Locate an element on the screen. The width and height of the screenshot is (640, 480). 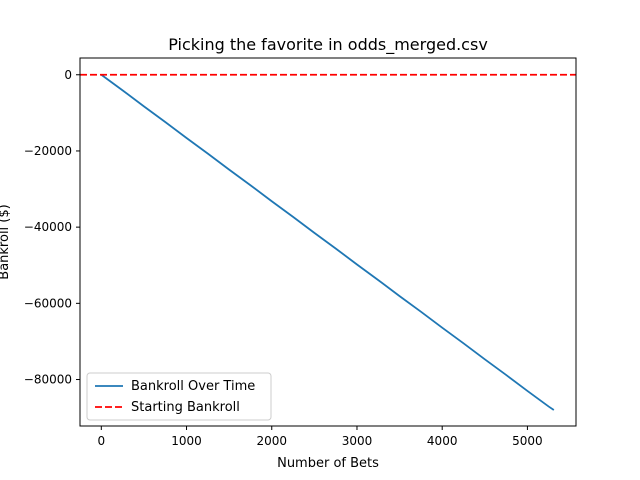
chart-title: Picking the favorite in odds_merged.csv is located at coordinates (328, 45).